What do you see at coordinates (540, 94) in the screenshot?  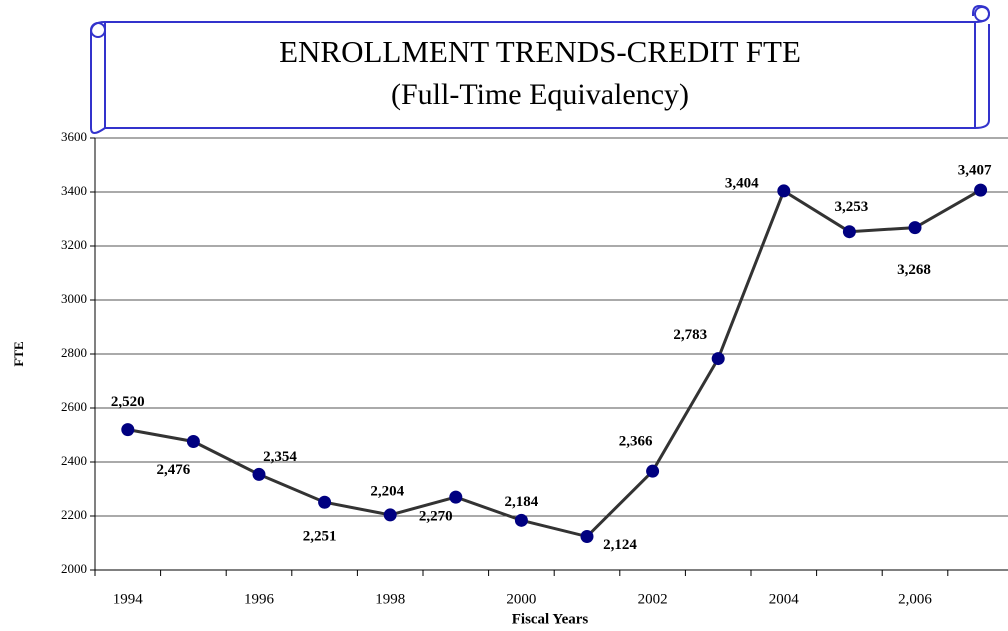 I see `chart-subtitle: (Full-Time Equivalency)` at bounding box center [540, 94].